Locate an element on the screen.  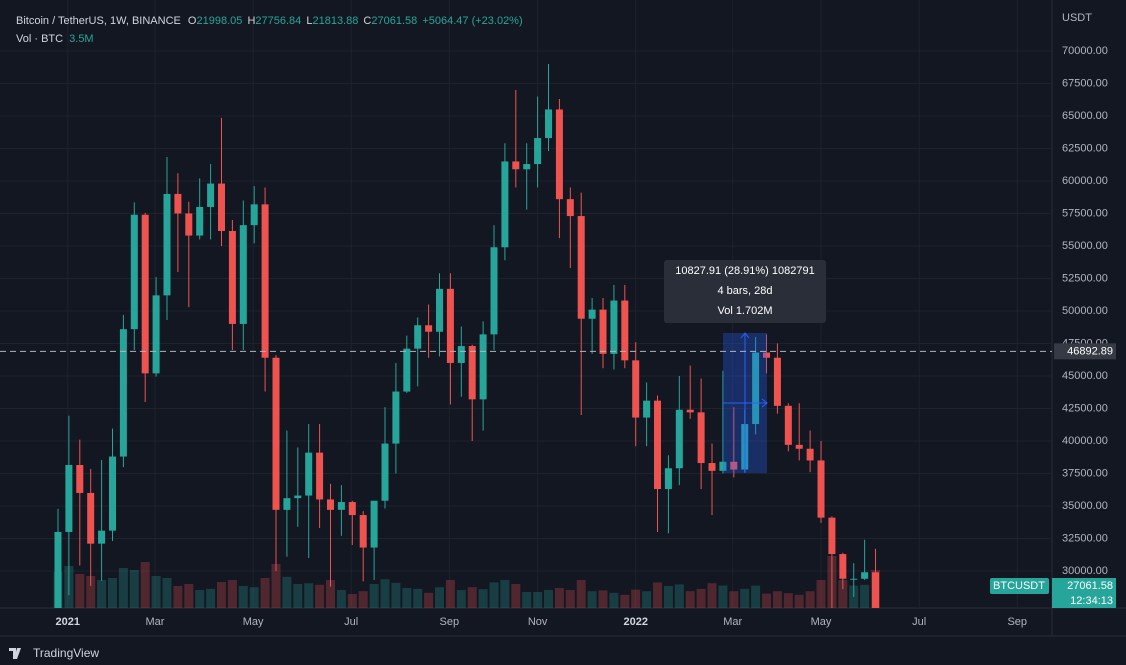
x-tick-label: 2021 is located at coordinates (68, 622).